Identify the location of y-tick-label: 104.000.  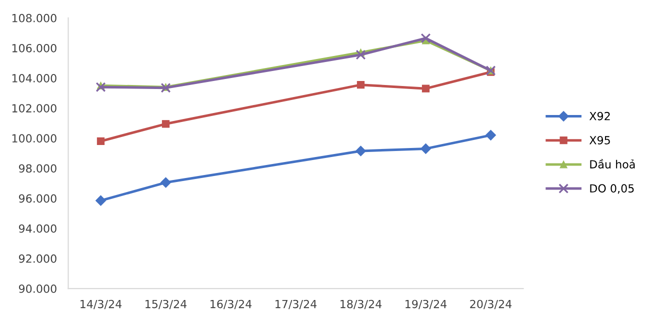
(34, 78).